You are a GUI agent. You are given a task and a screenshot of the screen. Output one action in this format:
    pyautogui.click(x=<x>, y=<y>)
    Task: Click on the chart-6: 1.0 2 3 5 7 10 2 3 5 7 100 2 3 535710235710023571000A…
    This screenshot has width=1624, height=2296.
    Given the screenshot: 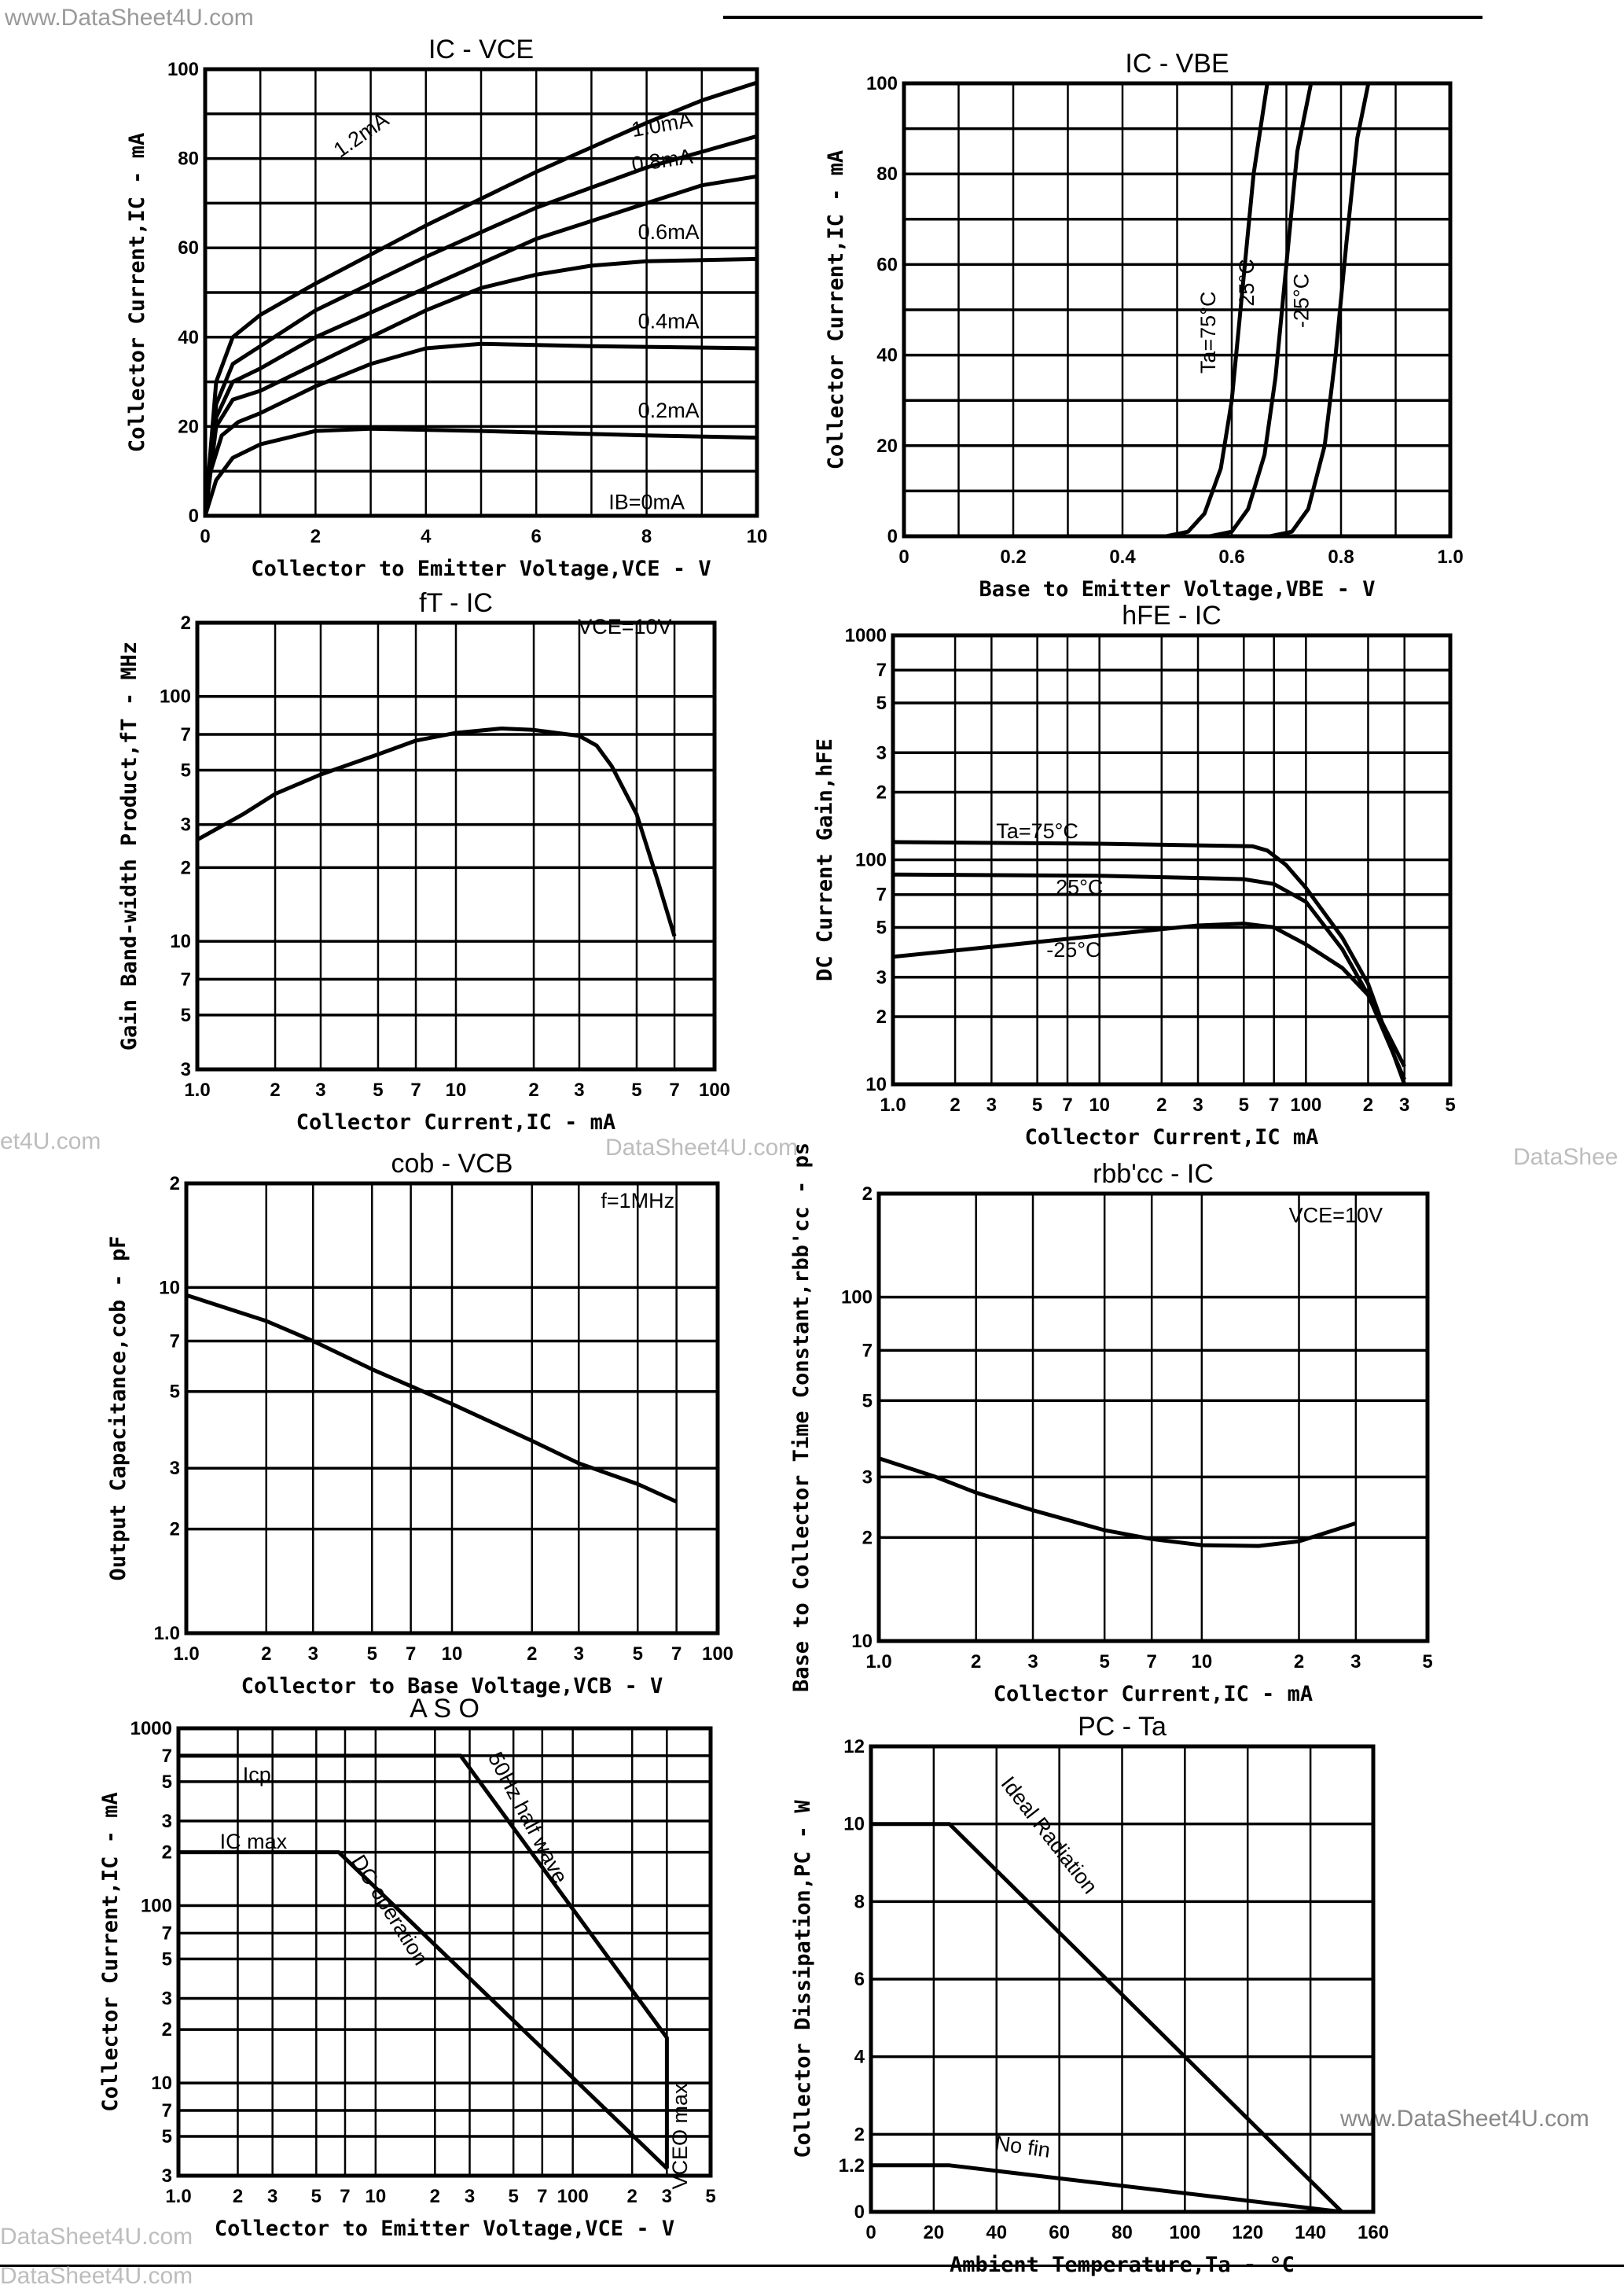 What is the action you would take?
    pyautogui.click(x=407, y=1967)
    